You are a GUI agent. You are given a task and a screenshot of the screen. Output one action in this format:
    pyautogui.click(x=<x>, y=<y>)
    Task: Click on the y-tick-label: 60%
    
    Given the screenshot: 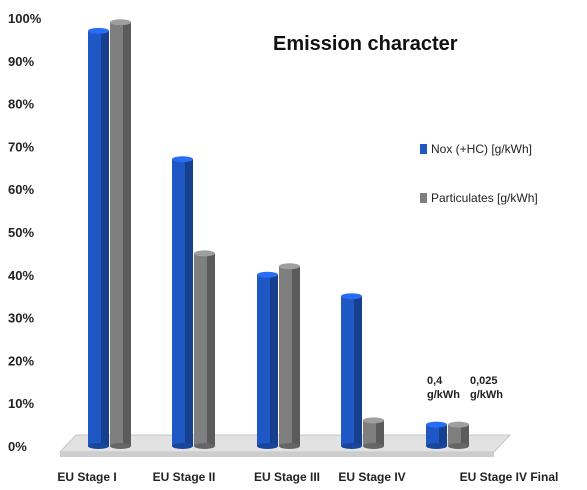 What is the action you would take?
    pyautogui.click(x=21, y=189)
    